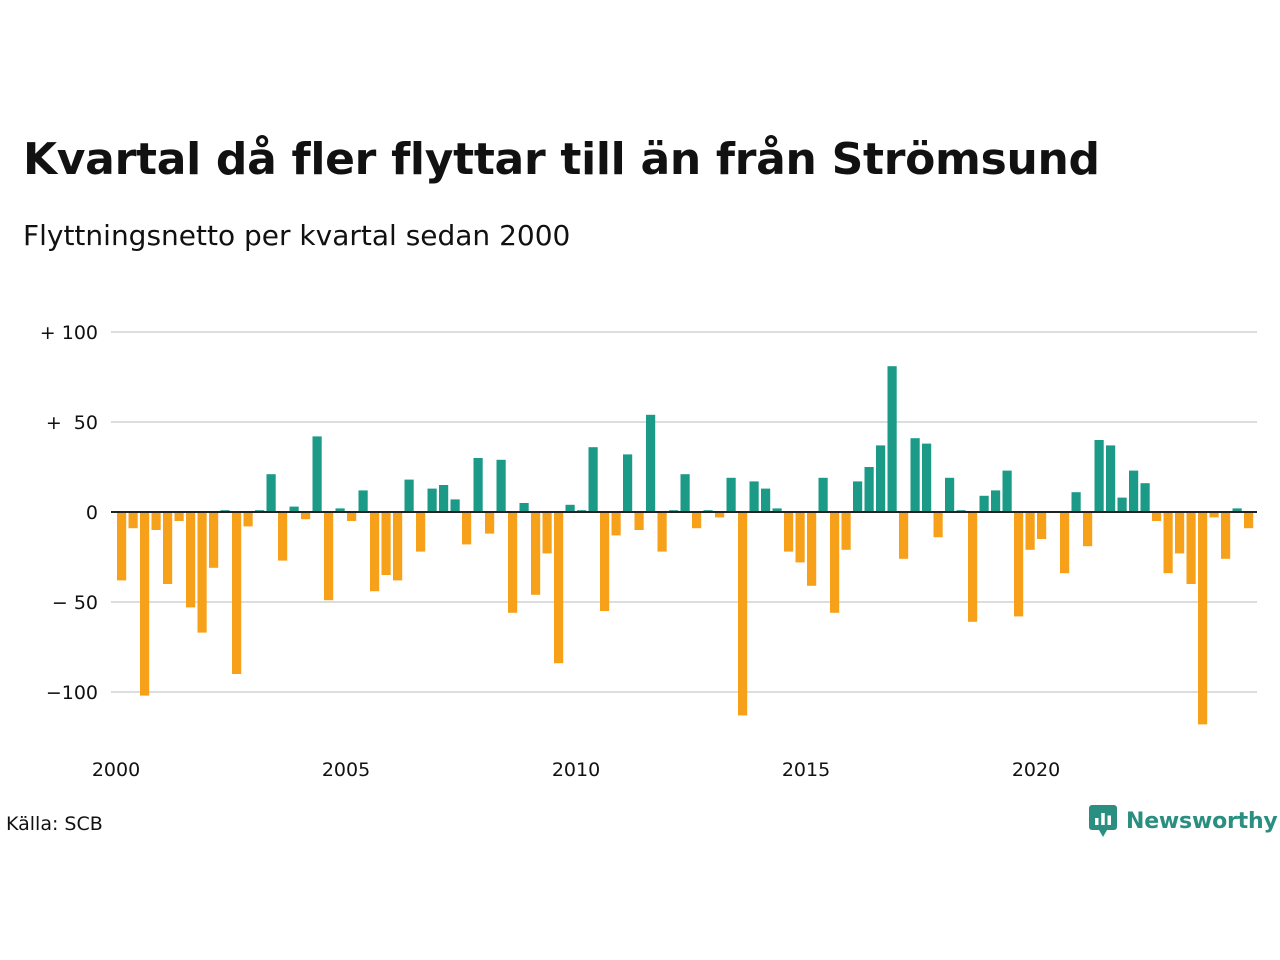 The height and width of the screenshot is (960, 1280). I want to click on x-tick-label: 2010, so click(576, 770).